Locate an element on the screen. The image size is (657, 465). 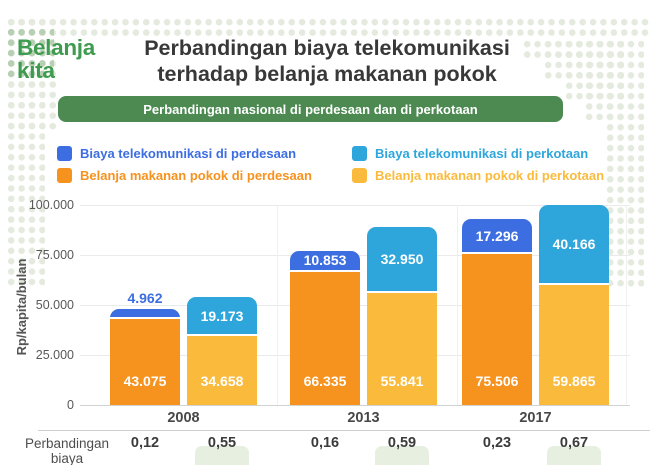
value-label: 17.296 is located at coordinates (497, 235).